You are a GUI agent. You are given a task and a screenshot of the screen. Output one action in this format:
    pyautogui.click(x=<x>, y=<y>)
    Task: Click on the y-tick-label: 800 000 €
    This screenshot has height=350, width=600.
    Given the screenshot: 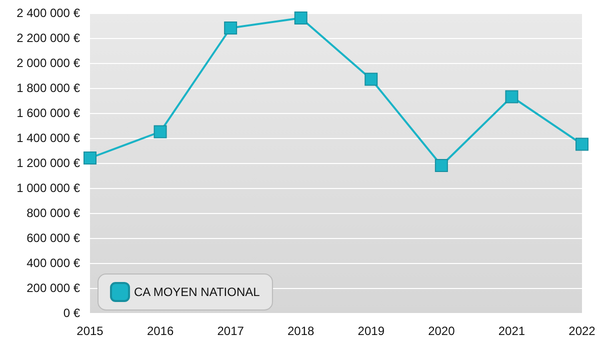 What is the action you would take?
    pyautogui.click(x=53, y=213)
    